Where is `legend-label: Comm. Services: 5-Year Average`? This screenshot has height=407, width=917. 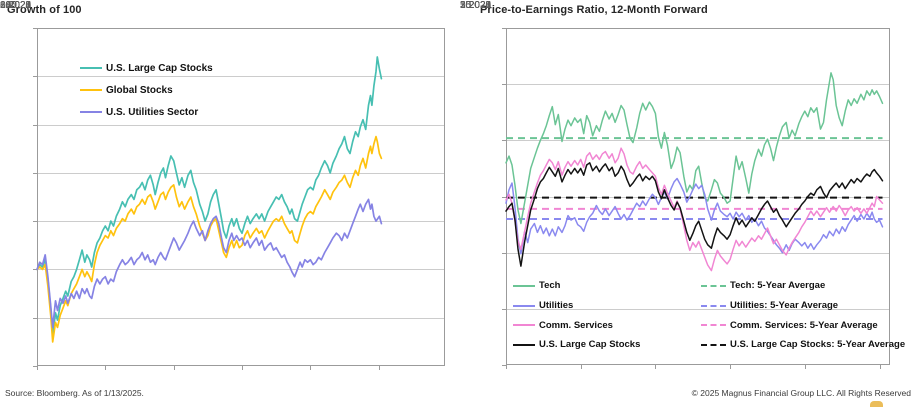 legend-label: Comm. Services: 5-Year Average is located at coordinates (804, 325).